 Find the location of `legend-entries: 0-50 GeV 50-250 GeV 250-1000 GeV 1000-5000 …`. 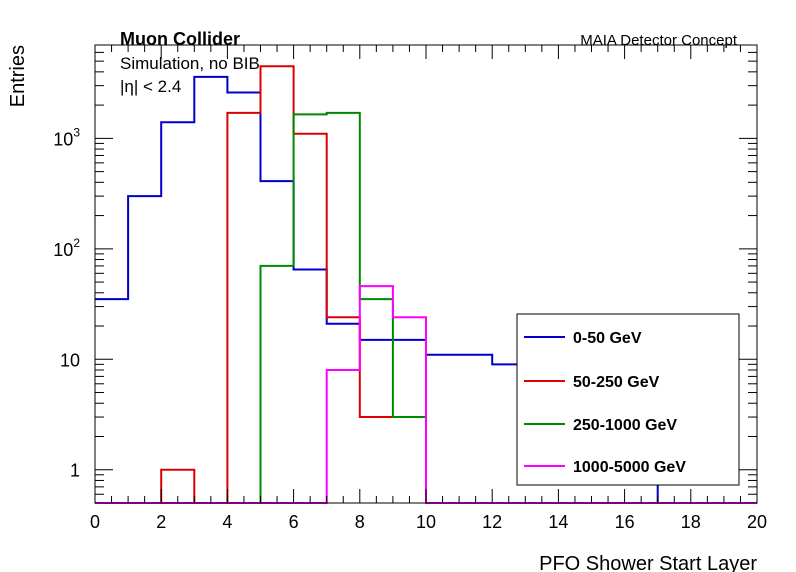

legend-entries: 0-50 GeV 50-250 GeV 250-1000 GeV 1000-5000 … is located at coordinates (605, 403).